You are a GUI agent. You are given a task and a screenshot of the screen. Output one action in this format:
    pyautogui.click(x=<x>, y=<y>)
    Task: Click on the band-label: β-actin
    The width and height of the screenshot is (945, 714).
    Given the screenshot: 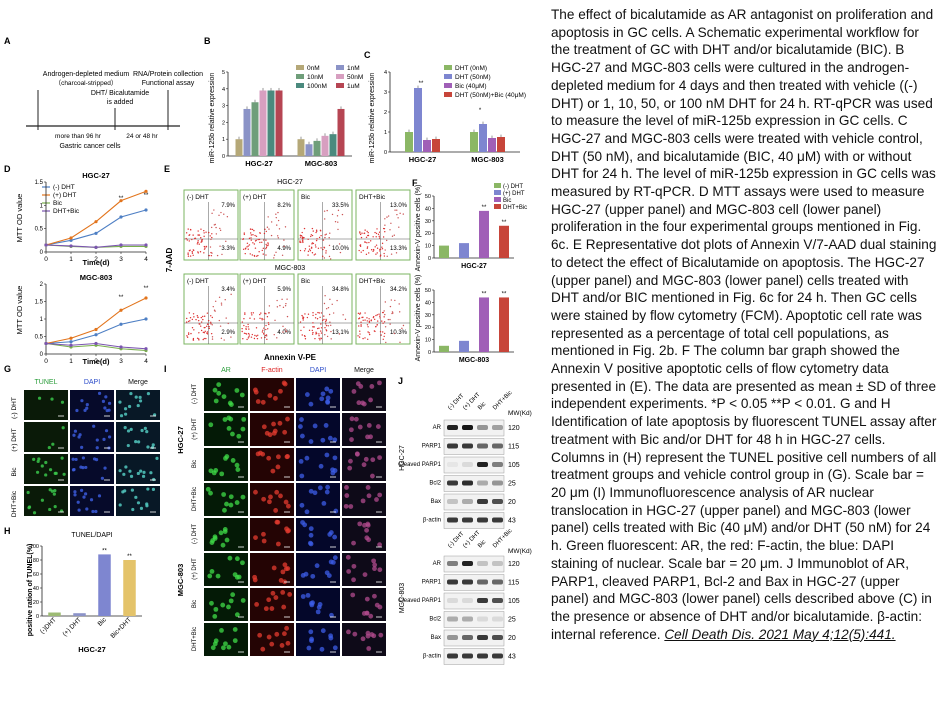 What is the action you would take?
    pyautogui.click(x=432, y=657)
    